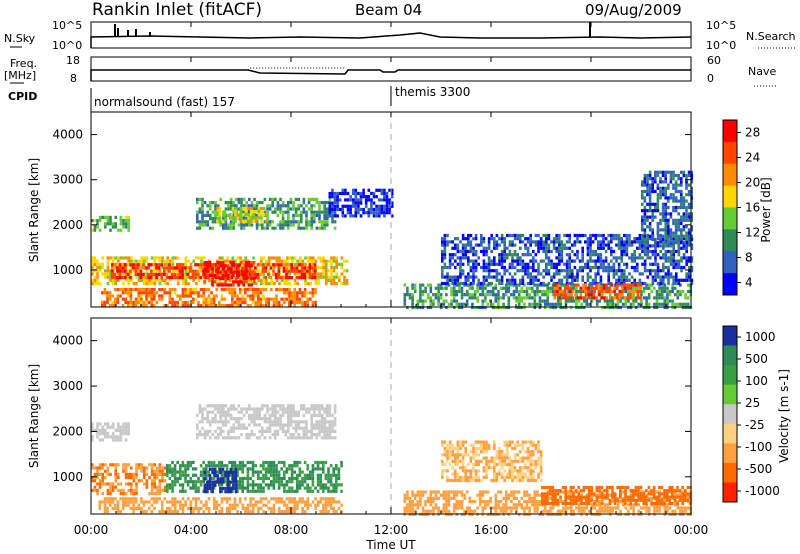 The width and height of the screenshot is (800, 554). Describe the element at coordinates (633, 10) in the screenshot. I see `date-title: 09/Aug/2009` at that location.